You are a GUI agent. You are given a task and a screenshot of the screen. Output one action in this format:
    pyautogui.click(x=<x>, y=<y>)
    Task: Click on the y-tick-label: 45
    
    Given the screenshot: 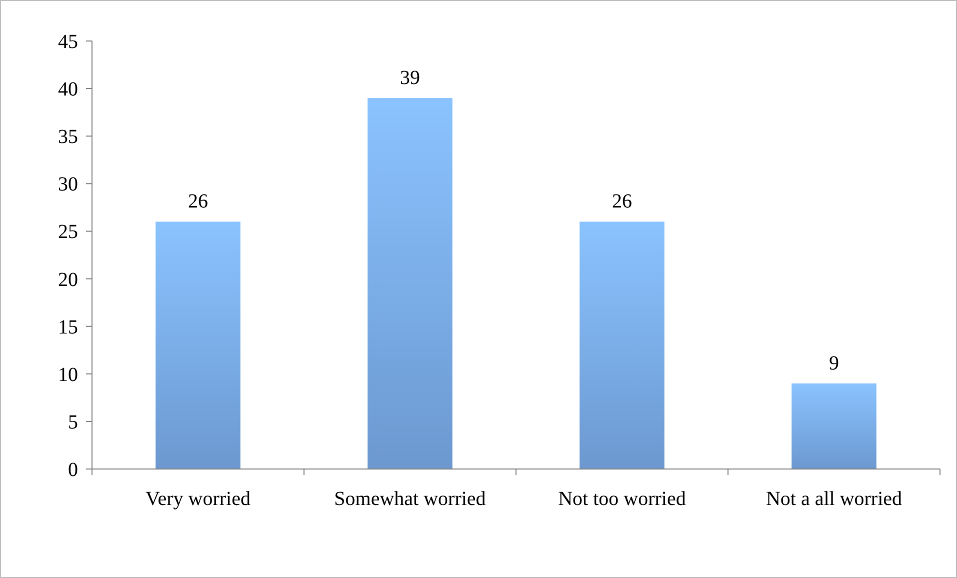 What is the action you would take?
    pyautogui.click(x=68, y=42)
    